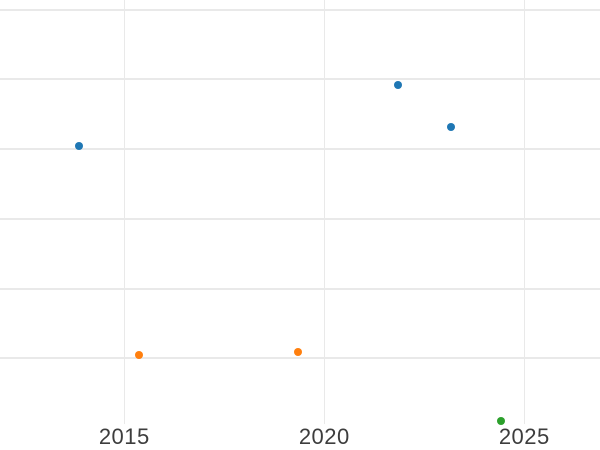 The width and height of the screenshot is (600, 450). I want to click on x-tick-label-2020: 2020, so click(324, 436).